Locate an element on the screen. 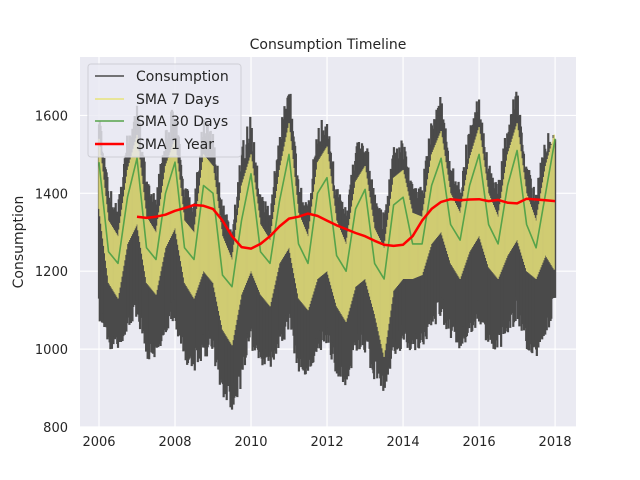  x-tick-label: 2018 is located at coordinates (555, 442).